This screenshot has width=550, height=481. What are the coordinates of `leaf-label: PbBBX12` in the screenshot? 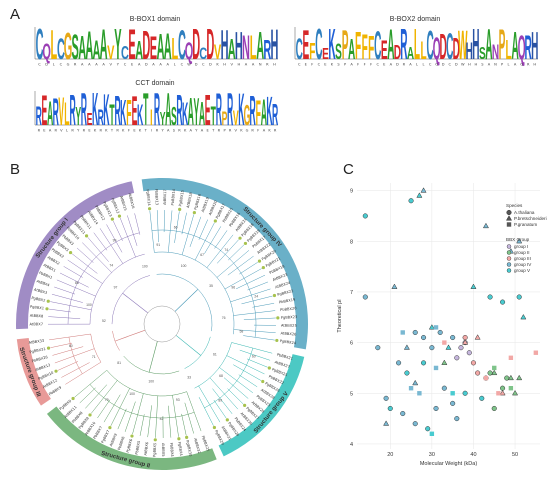 It's located at (99, 213).